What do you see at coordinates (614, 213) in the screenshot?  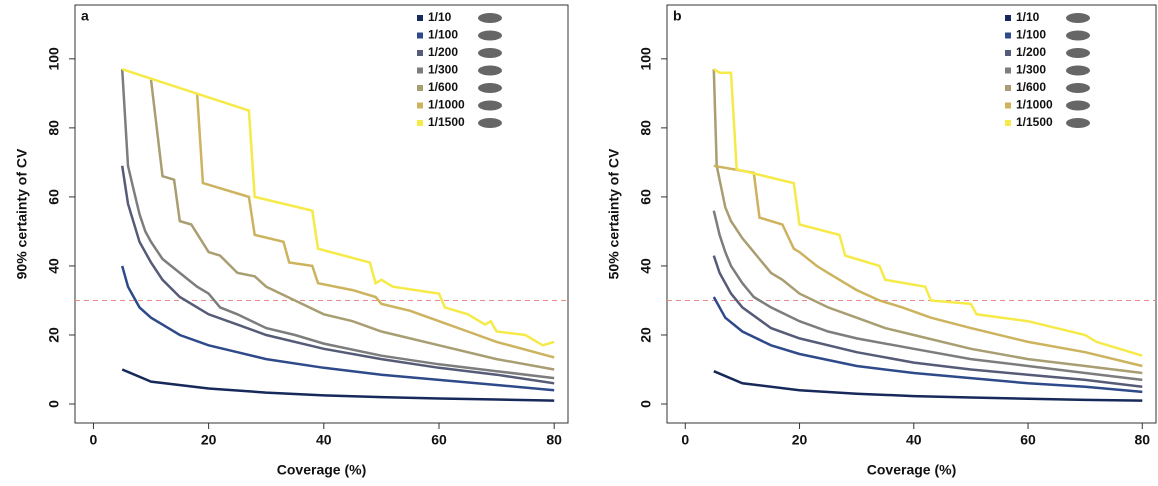 I see `y-axis-label: 50% certainty of CV` at bounding box center [614, 213].